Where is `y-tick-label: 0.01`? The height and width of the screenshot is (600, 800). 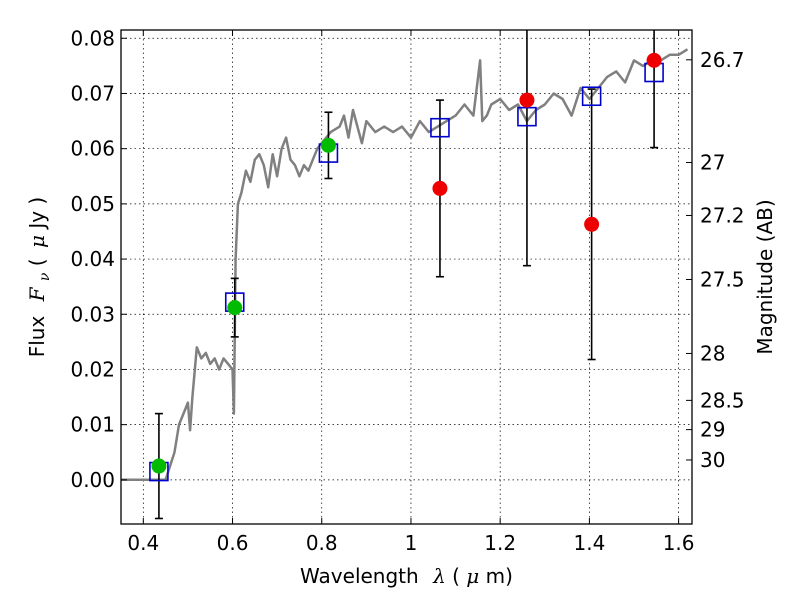
y-tick-label: 0.01 is located at coordinates (92, 425).